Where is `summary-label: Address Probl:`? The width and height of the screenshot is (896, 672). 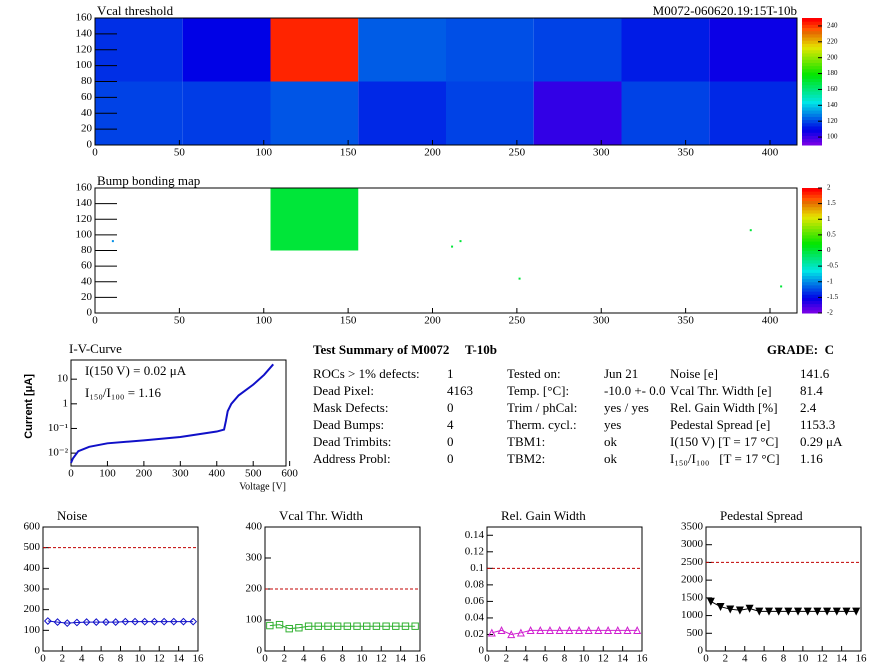 summary-label: Address Probl: is located at coordinates (352, 458).